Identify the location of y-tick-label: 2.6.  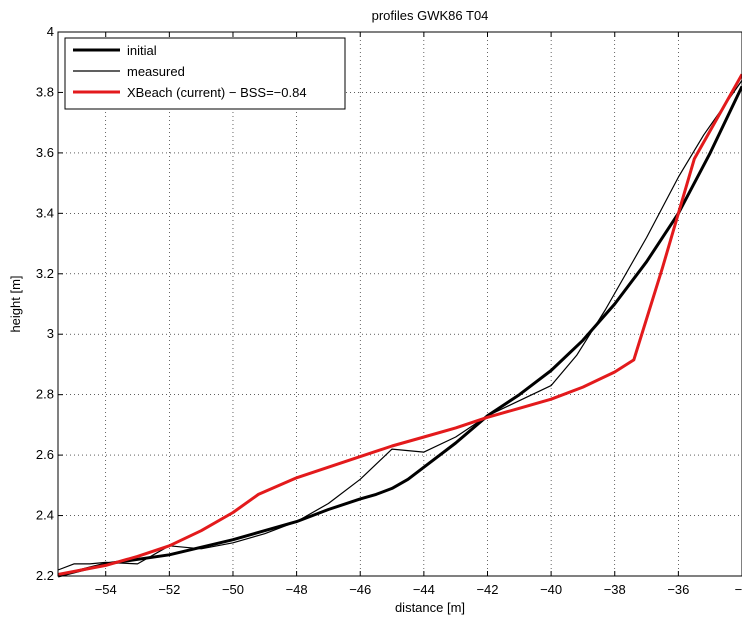
(45, 454).